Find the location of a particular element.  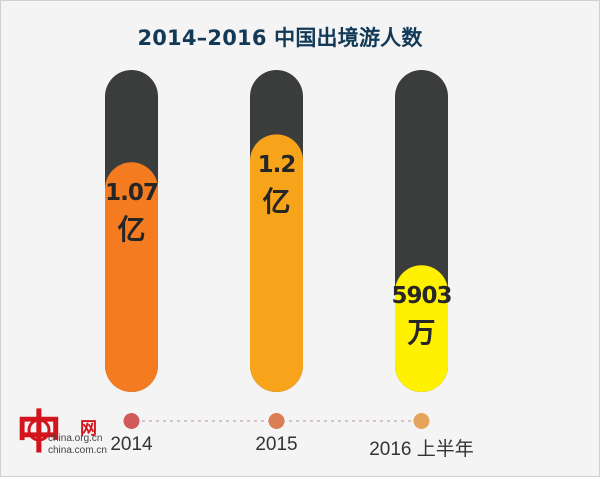

bar-value-number: 1.2 is located at coordinates (277, 165).